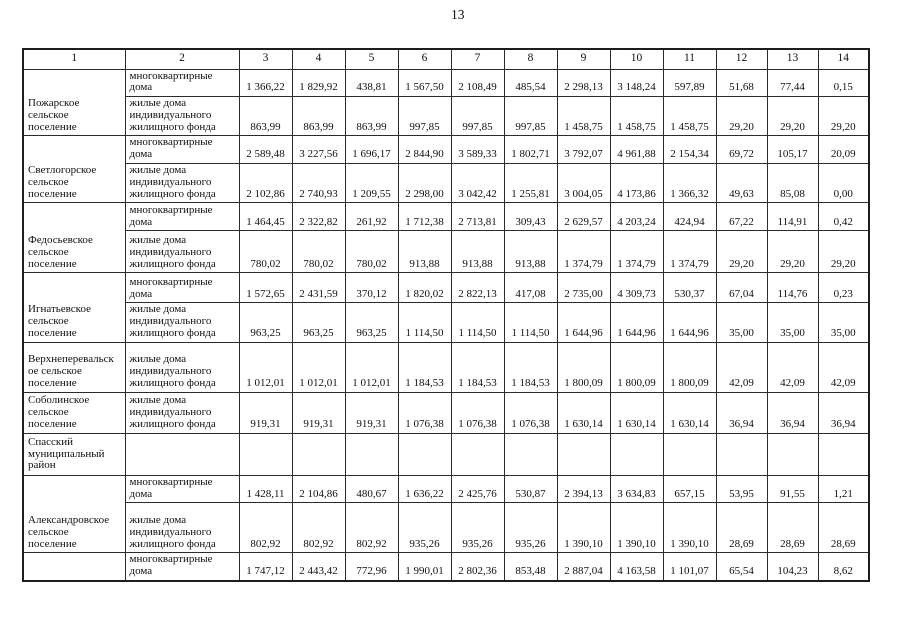 Image resolution: width=905 pixels, height=640 pixels. What do you see at coordinates (74, 102) in the screenshot?
I see `settlement-name-cell: Пожарское сельское поселение` at bounding box center [74, 102].